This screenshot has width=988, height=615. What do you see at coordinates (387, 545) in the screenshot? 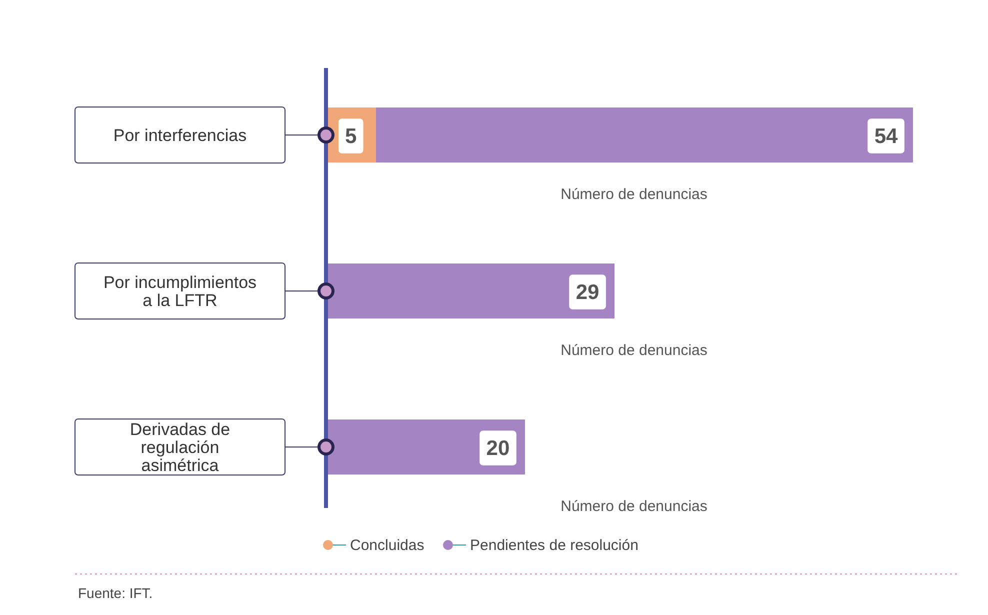
I see `legend-label: Concluidas` at bounding box center [387, 545].